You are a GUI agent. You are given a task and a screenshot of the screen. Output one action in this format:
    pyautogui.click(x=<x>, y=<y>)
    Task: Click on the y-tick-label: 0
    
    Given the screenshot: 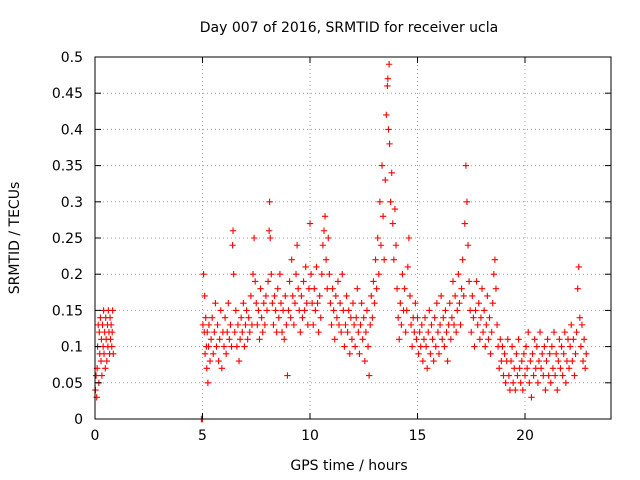 What is the action you would take?
    pyautogui.click(x=78, y=420)
    